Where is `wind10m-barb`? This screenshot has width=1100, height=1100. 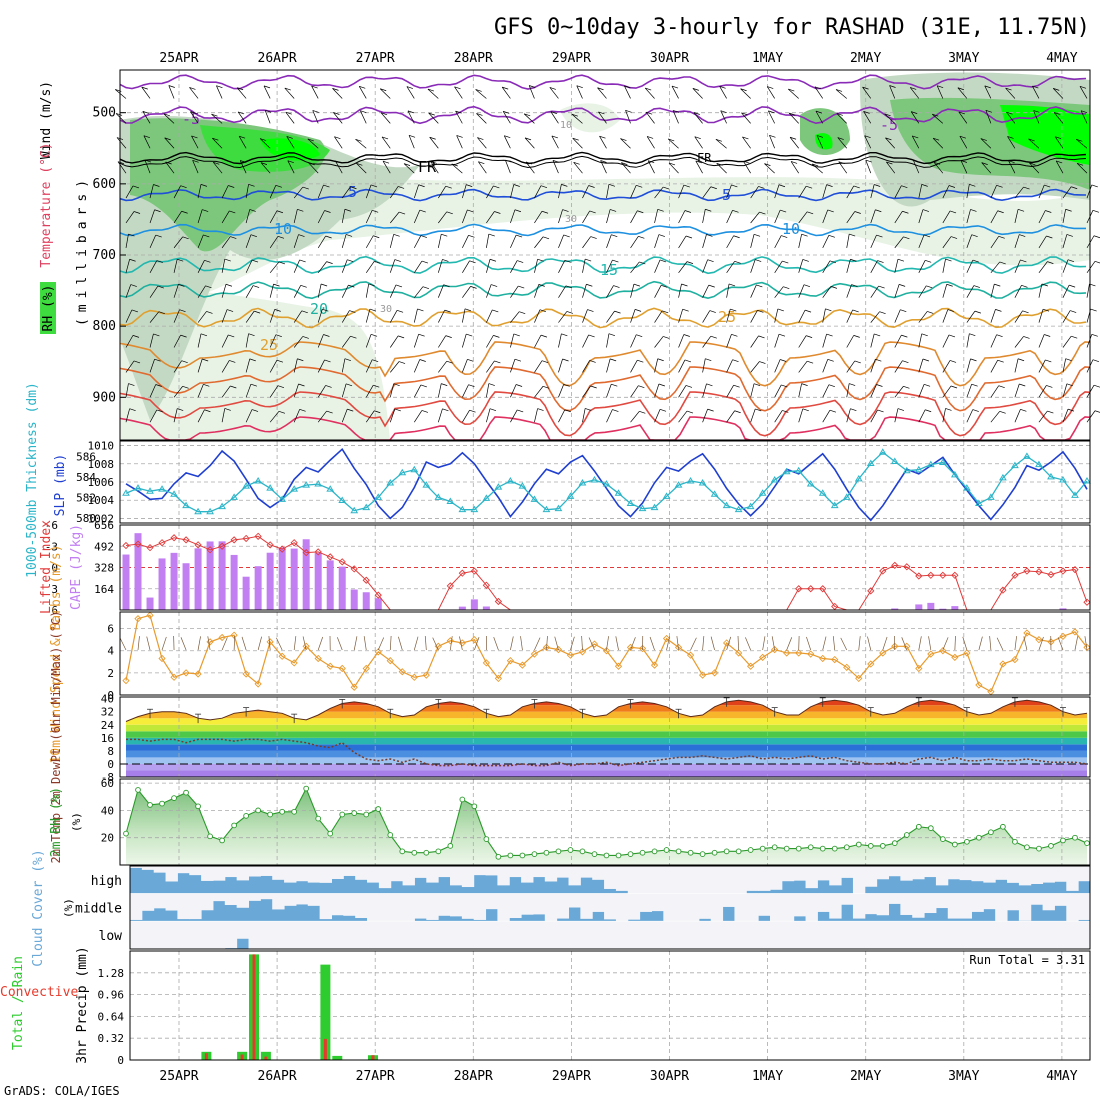
wind10m-barb is located at coordinates (1041, 643).